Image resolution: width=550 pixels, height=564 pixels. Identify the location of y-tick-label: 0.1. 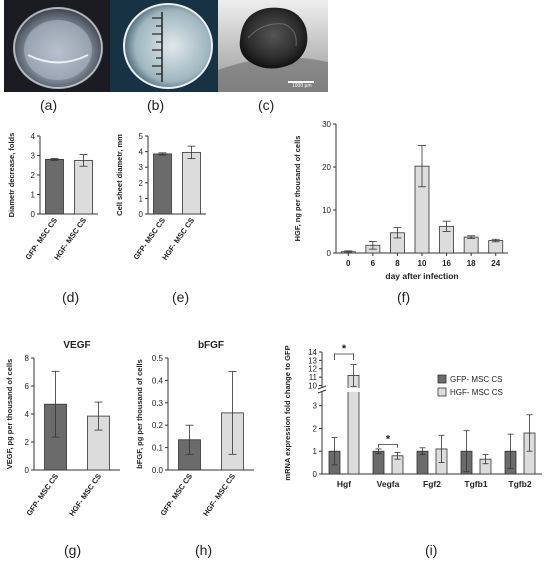
(158, 448).